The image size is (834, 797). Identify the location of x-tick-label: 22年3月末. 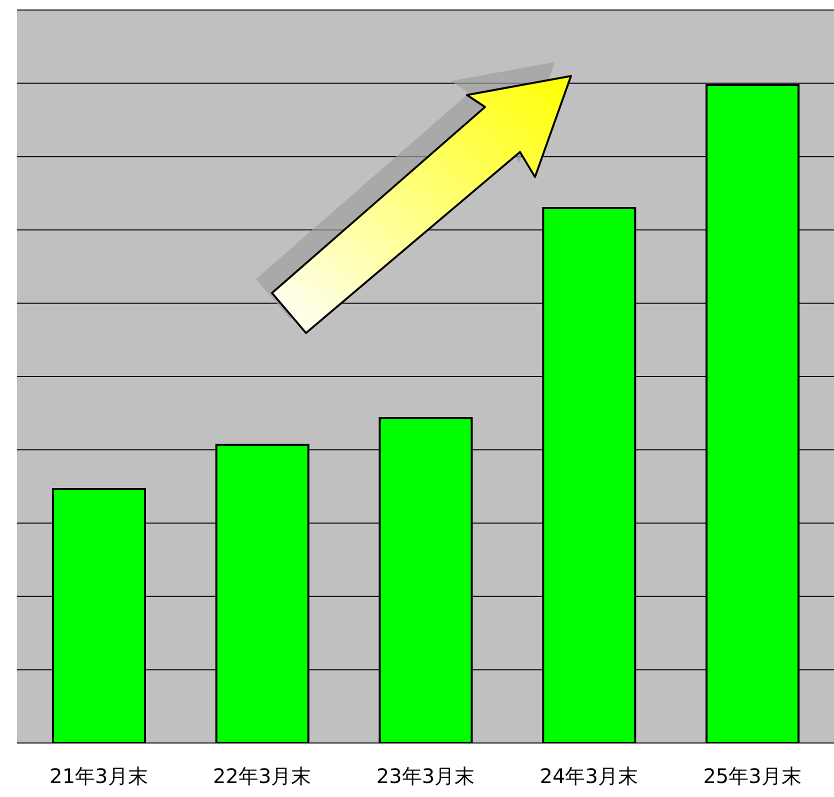
(262, 776).